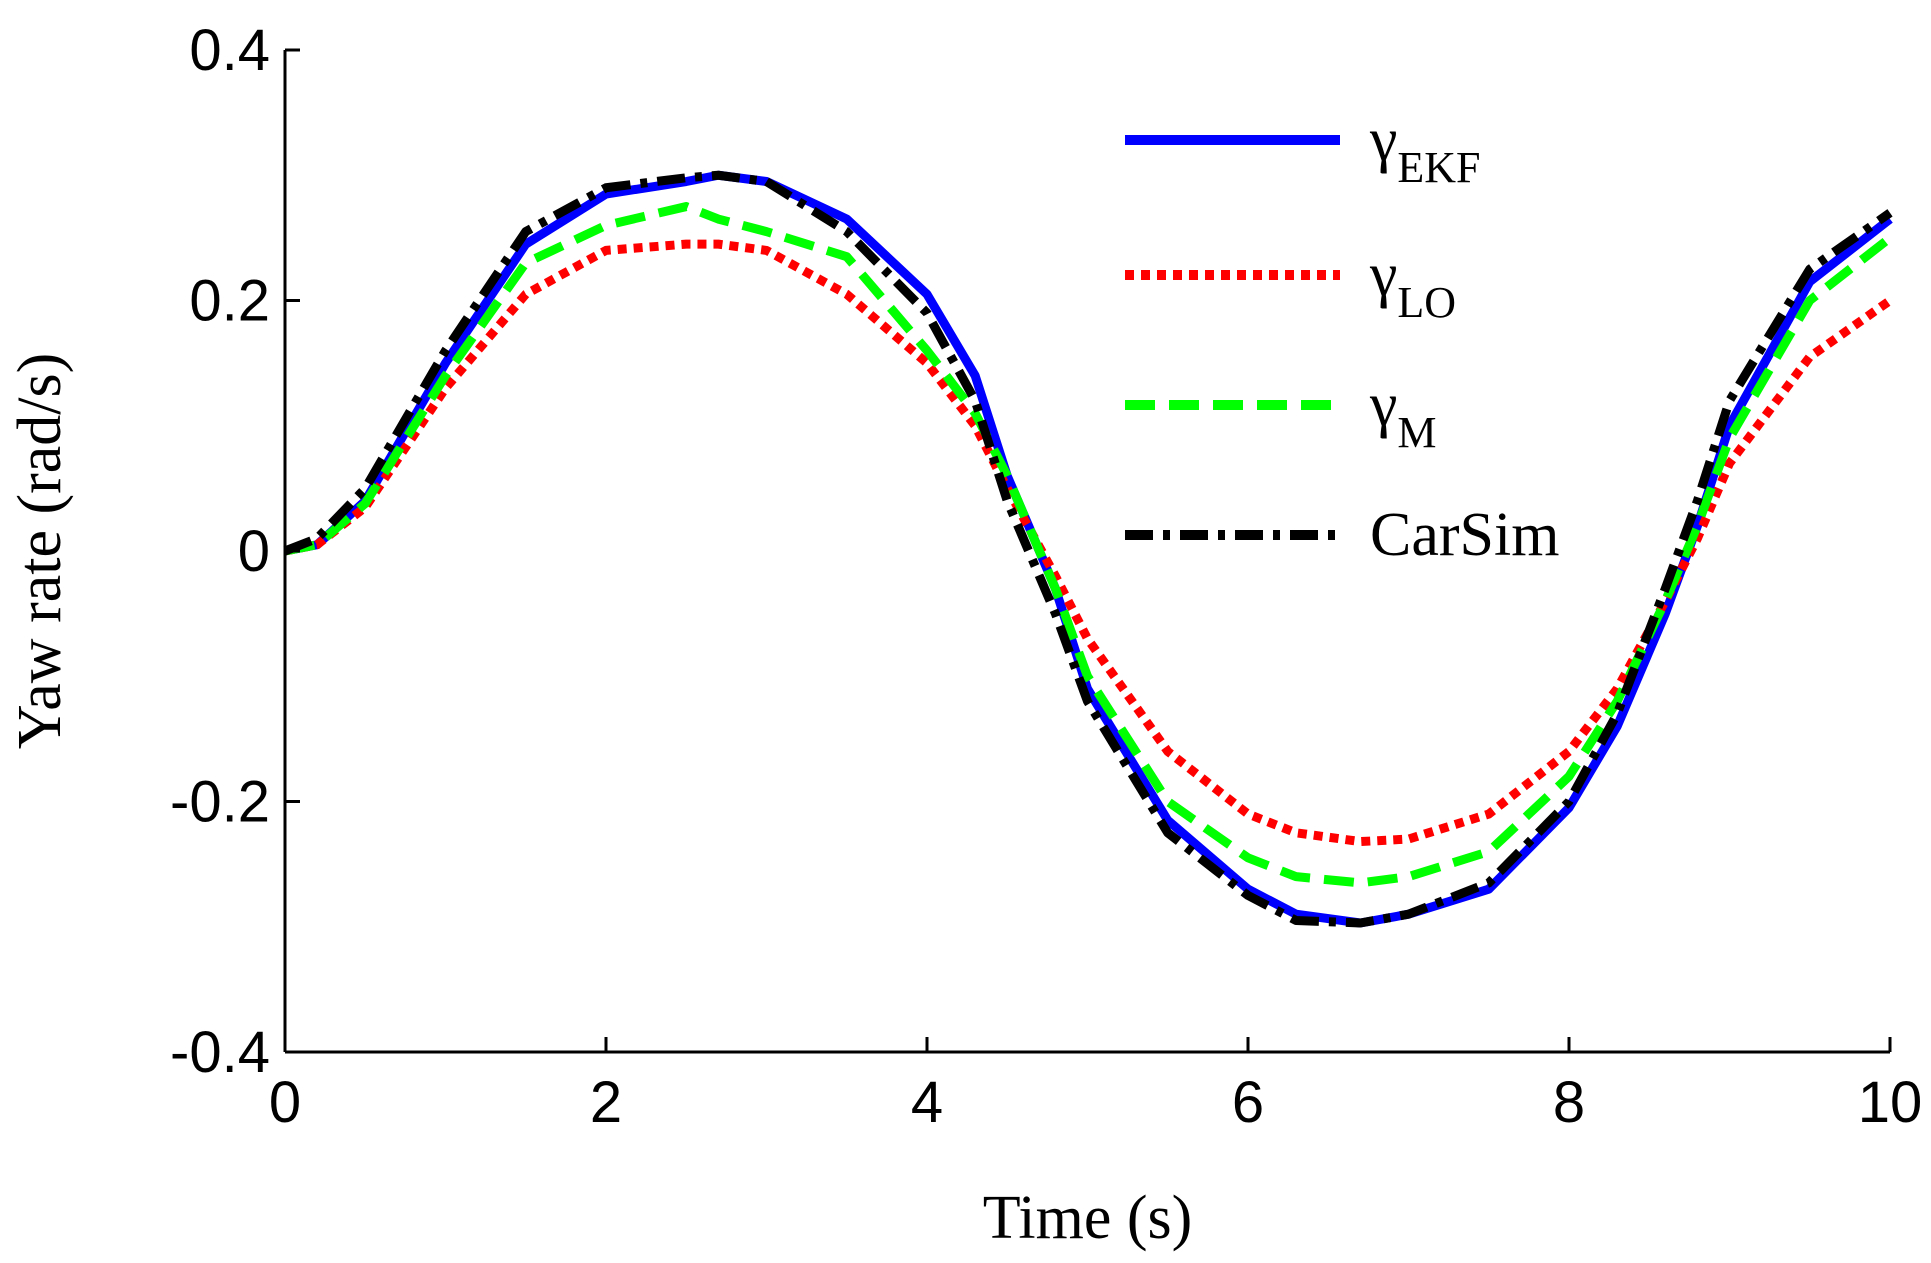 This screenshot has height=1263, width=1931. What do you see at coordinates (220, 802) in the screenshot?
I see `y-tick-label: -0.2` at bounding box center [220, 802].